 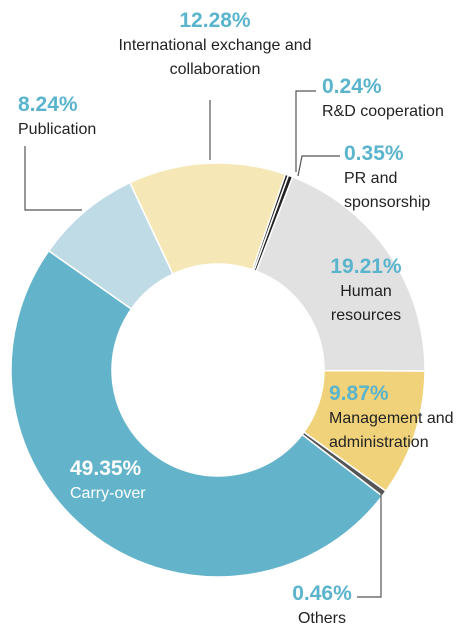 I want to click on segment-label: 0.46% Others, so click(x=322, y=603).